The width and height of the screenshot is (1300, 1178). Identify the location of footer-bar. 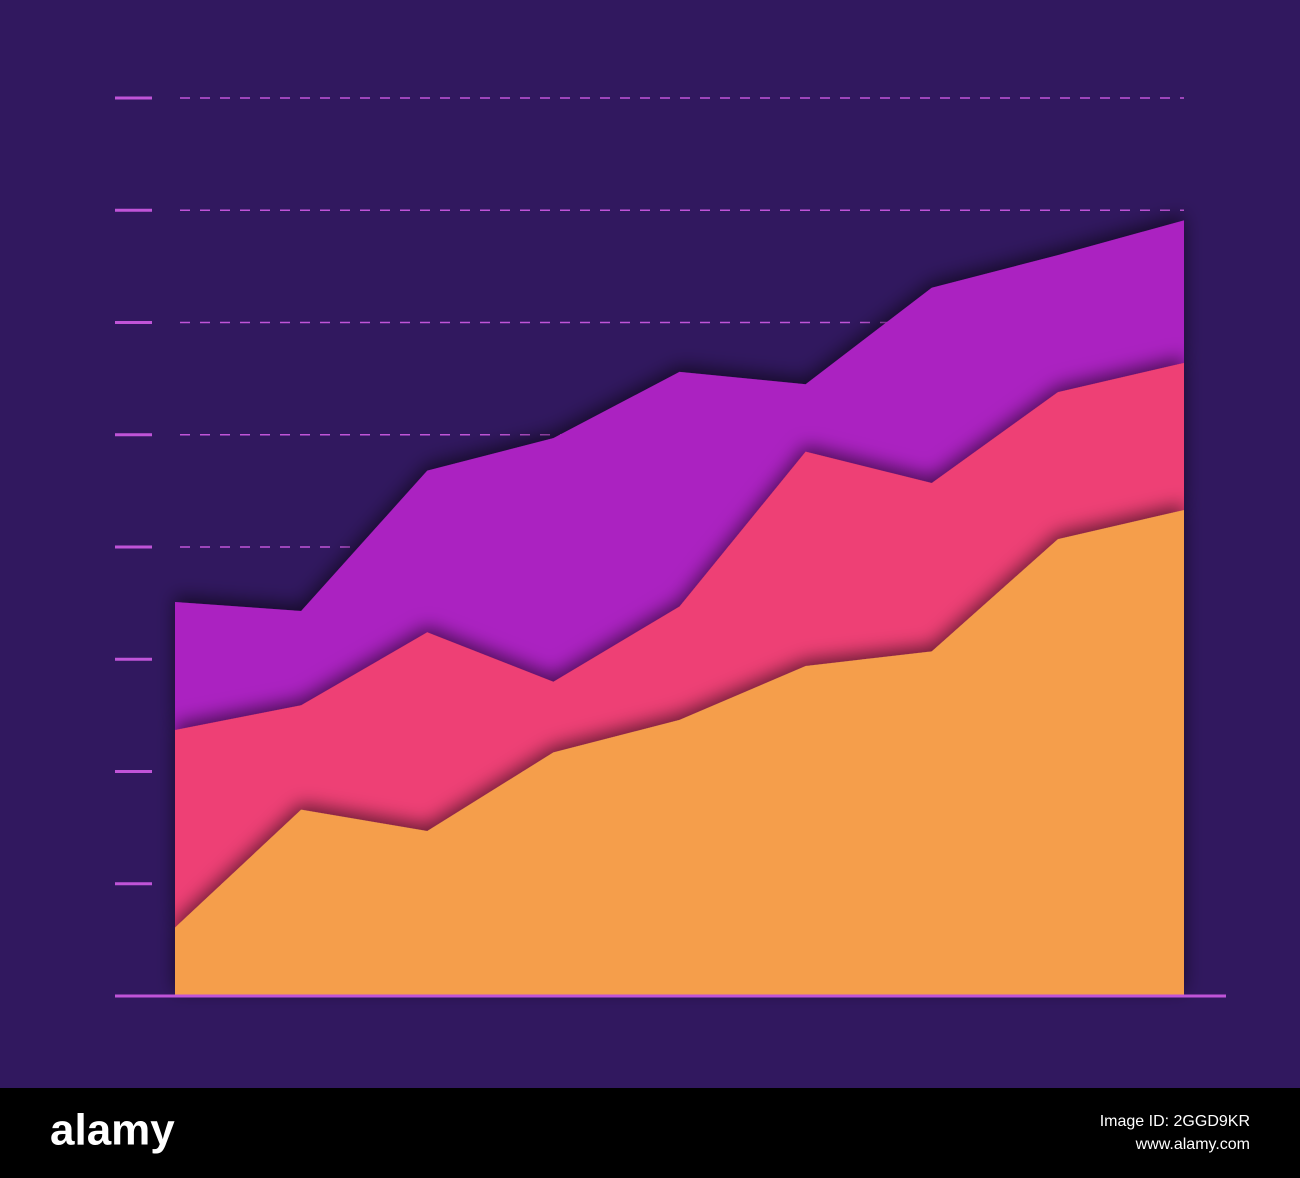
(650, 1133).